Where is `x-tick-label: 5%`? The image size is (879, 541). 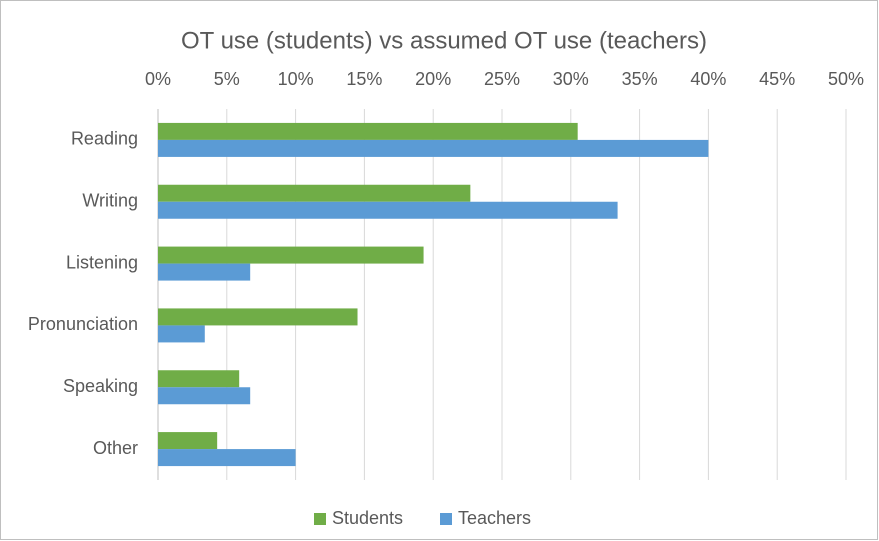 x-tick-label: 5% is located at coordinates (227, 79).